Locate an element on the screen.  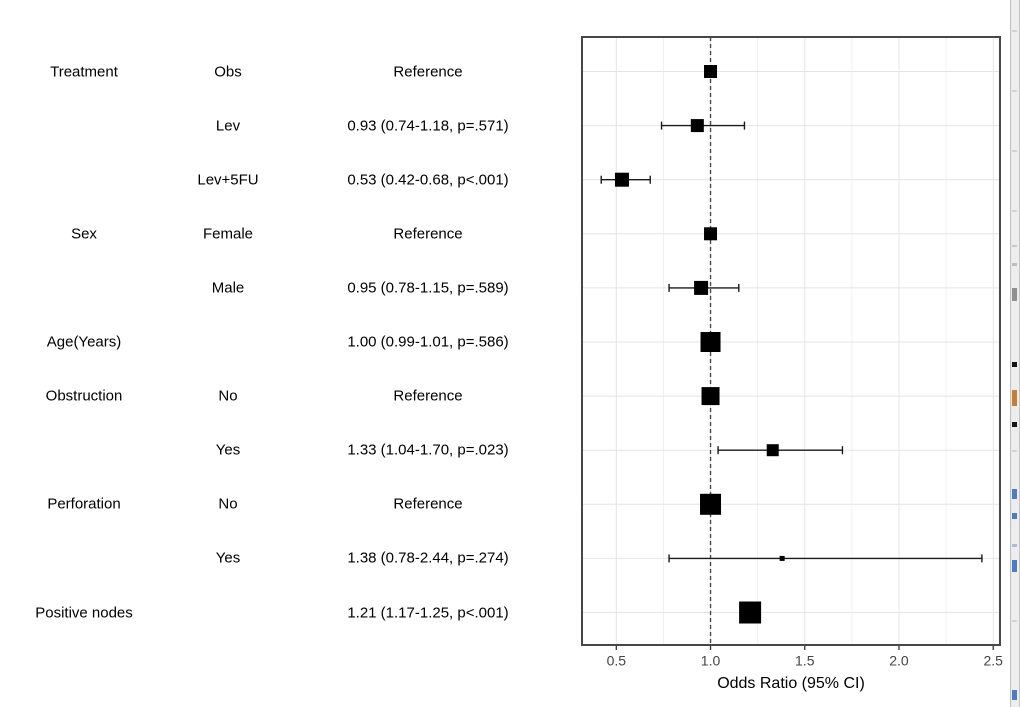
row-estimate-label: 0.95 (0.78-1.15, p=.589) is located at coordinates (428, 288).